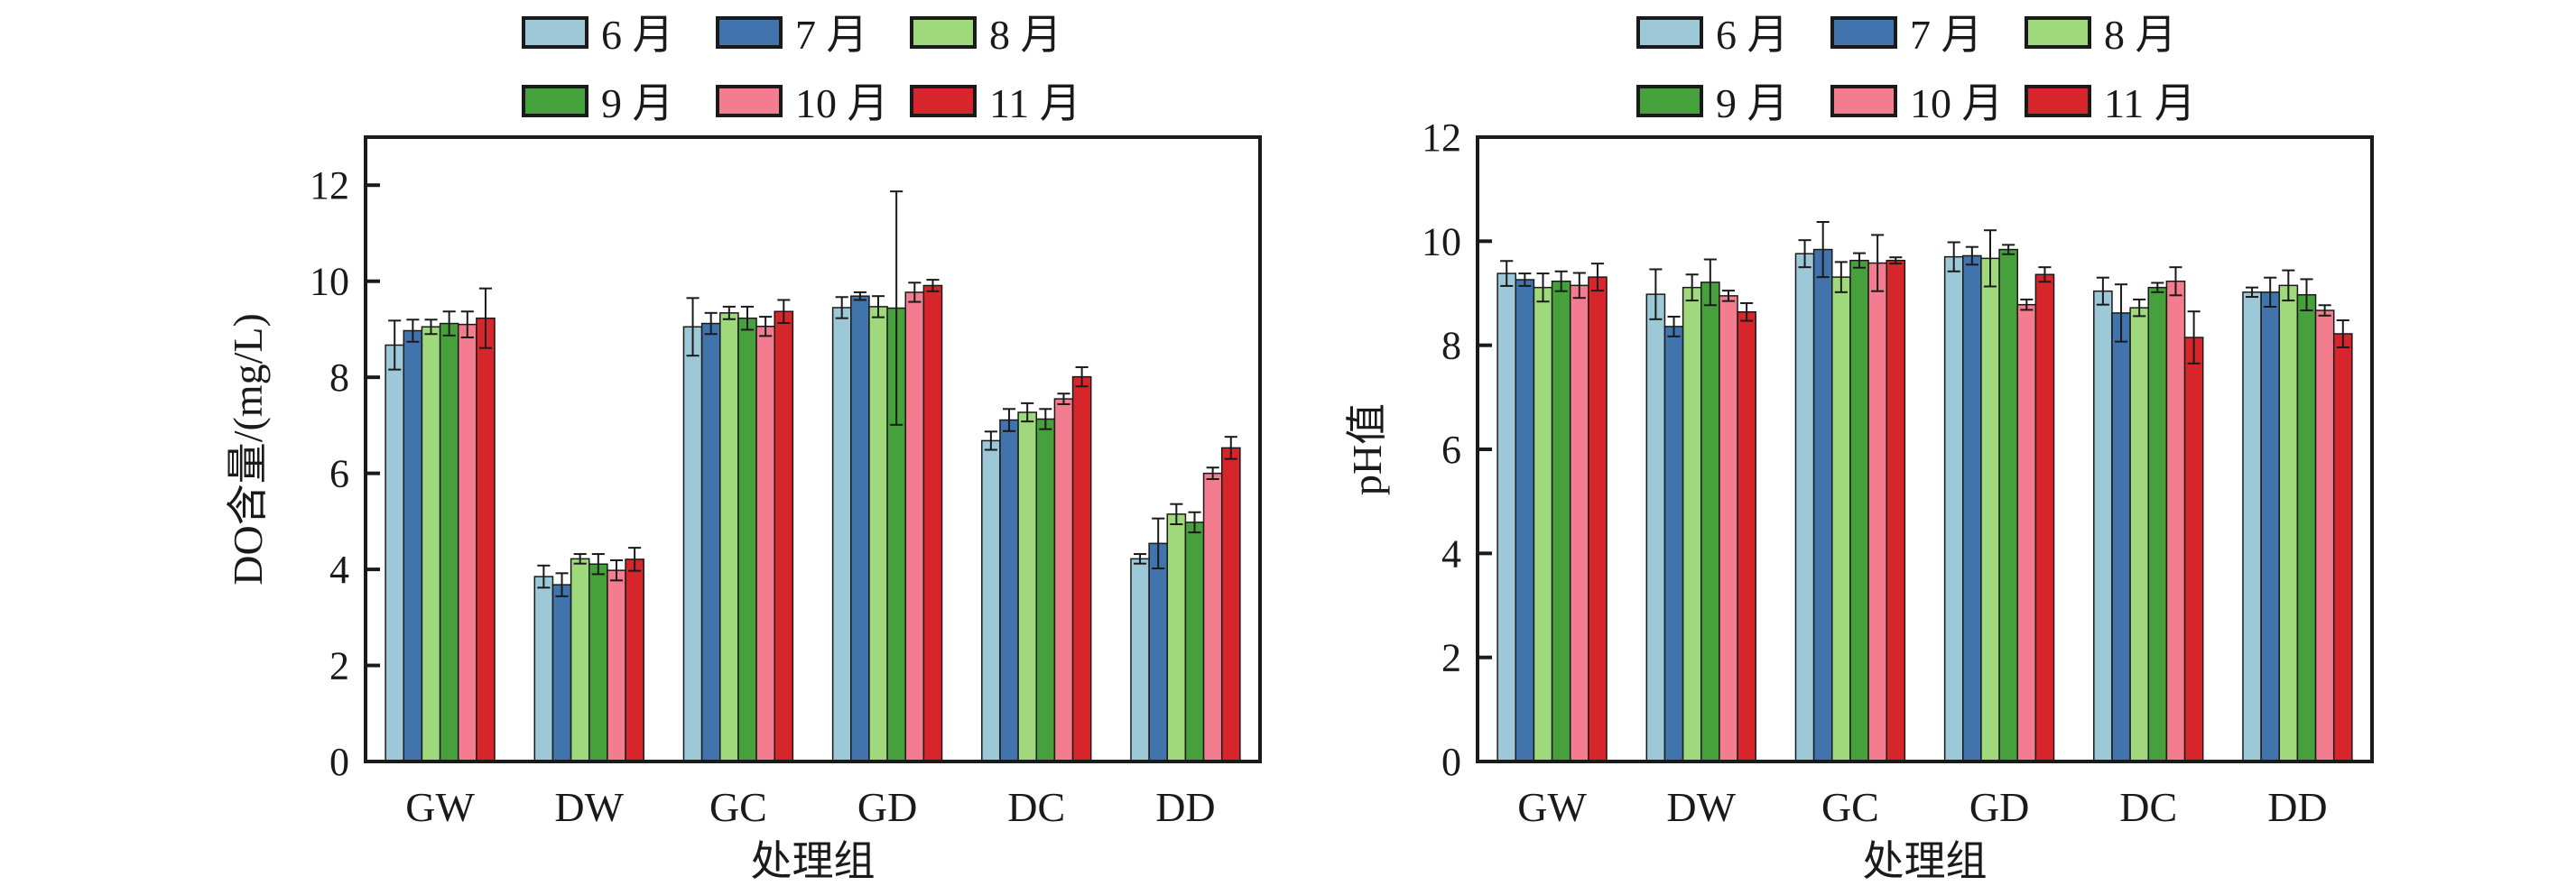 The width and height of the screenshot is (2576, 886). What do you see at coordinates (842, 103) in the screenshot?
I see `legend-label-10: 10 月` at bounding box center [842, 103].